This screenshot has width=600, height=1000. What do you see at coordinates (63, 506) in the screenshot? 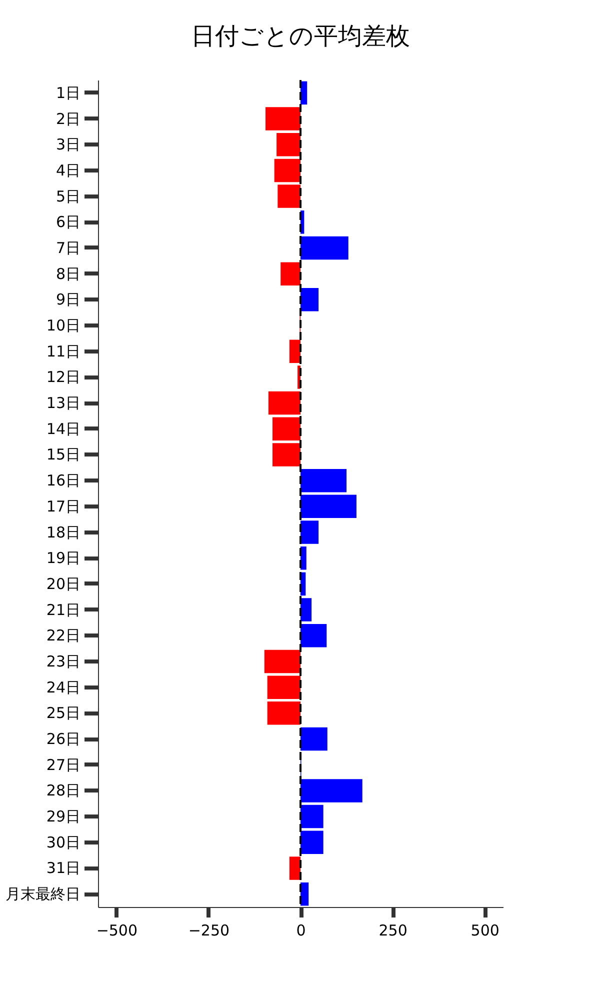
I see `y-tick-label: 17日` at bounding box center [63, 506].